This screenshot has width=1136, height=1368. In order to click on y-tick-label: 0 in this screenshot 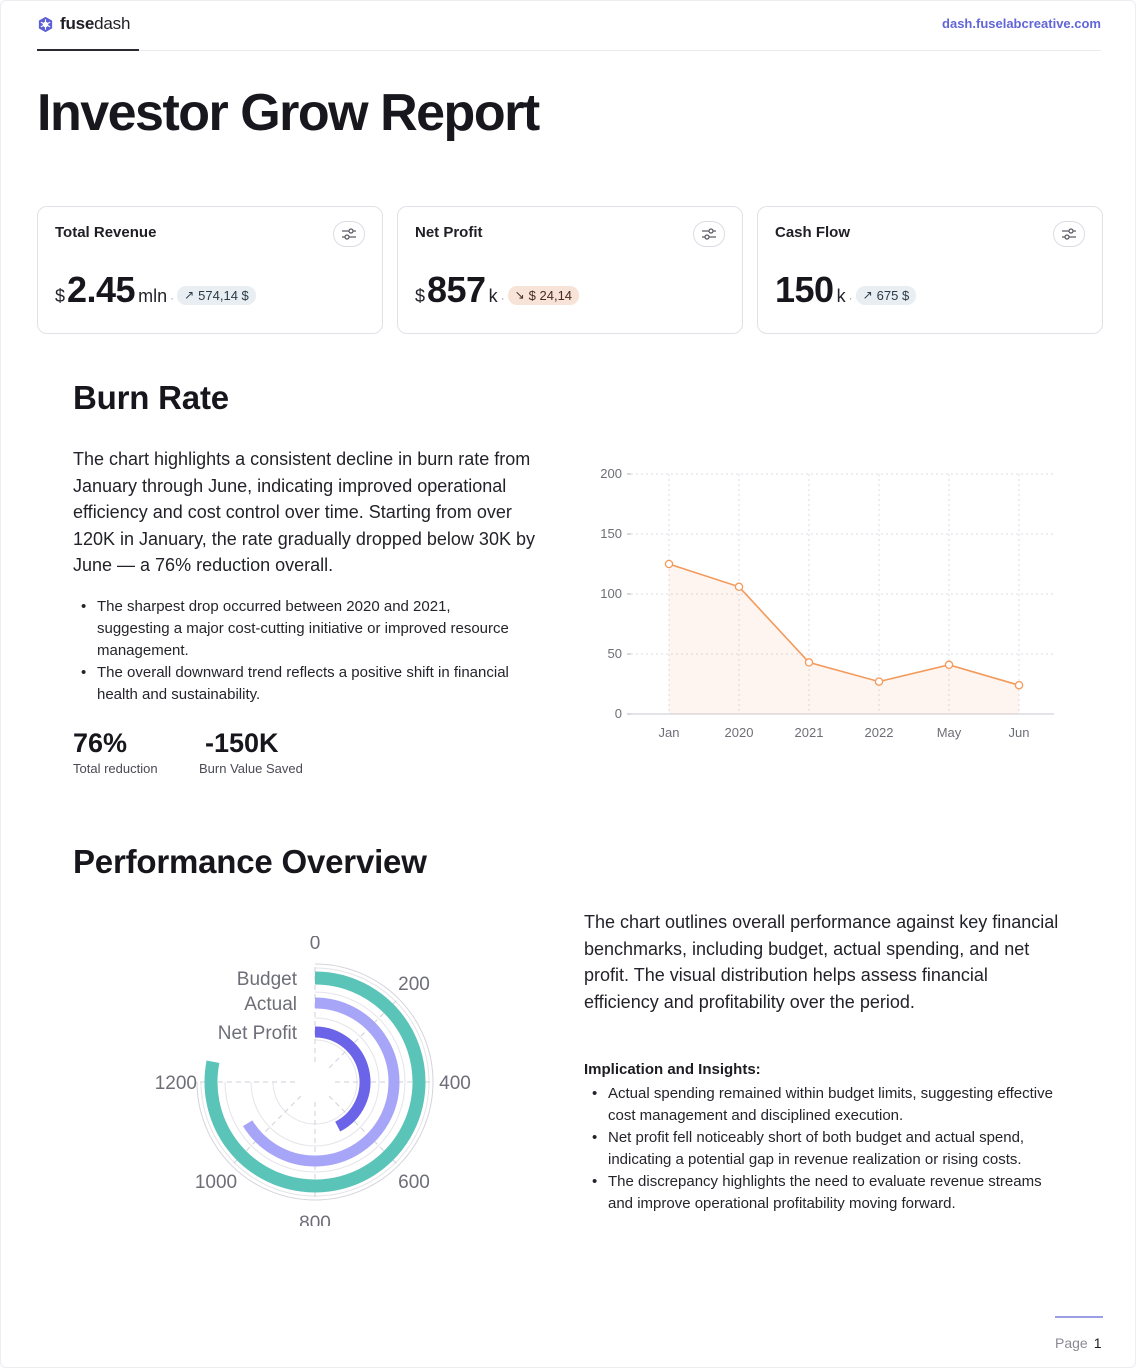, I will do `click(618, 713)`.